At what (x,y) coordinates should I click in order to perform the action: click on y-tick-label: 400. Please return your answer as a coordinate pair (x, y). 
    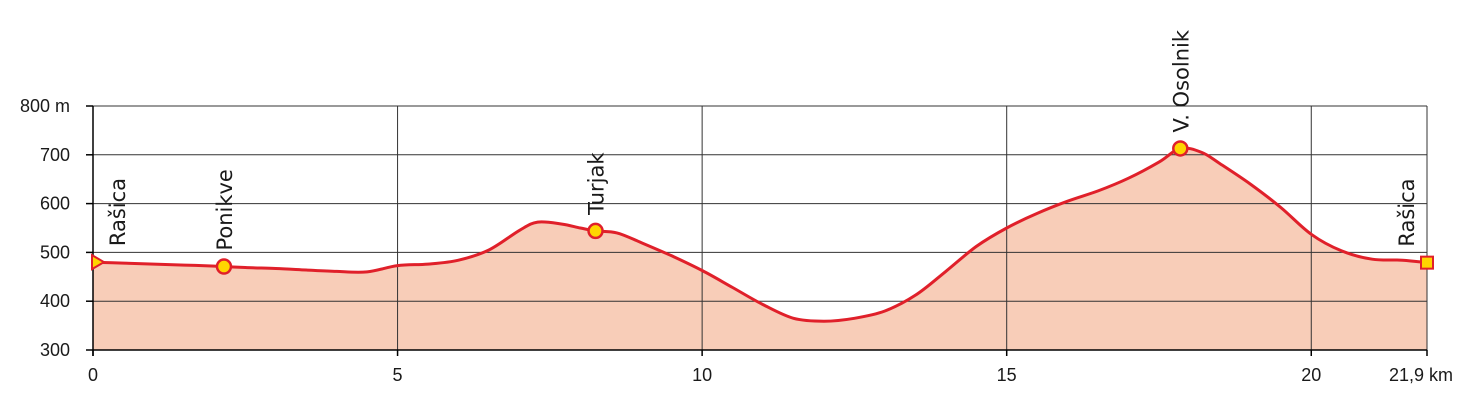
    Looking at the image, I should click on (55, 301).